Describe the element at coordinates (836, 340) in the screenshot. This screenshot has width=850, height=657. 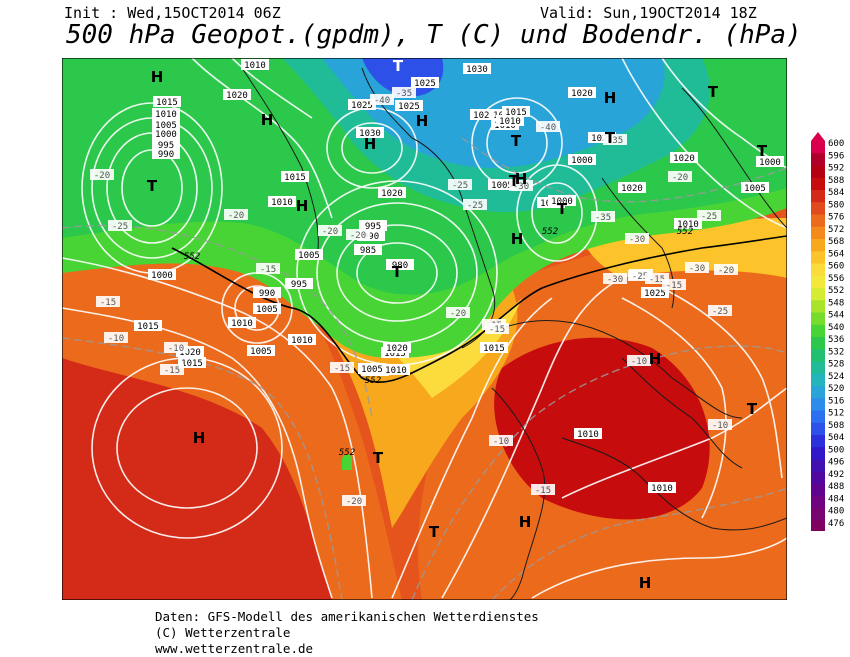
I see `scale-label: 536` at that location.